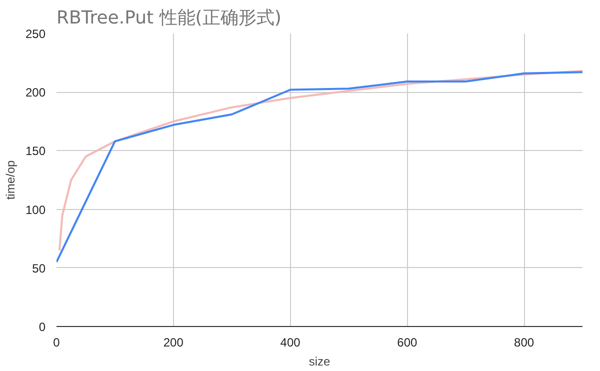 This screenshot has width=600, height=371. Describe the element at coordinates (35, 209) in the screenshot. I see `y-tick-label: 100` at that location.